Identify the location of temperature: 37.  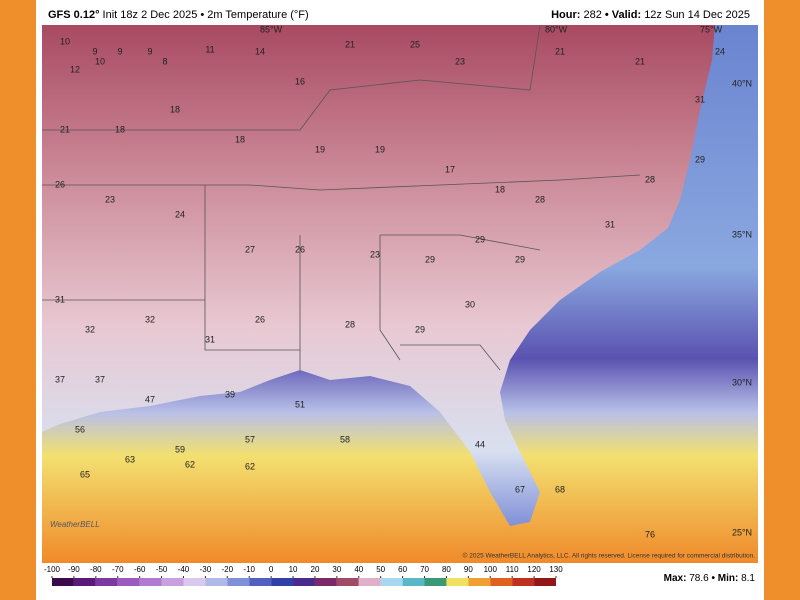
(60, 379).